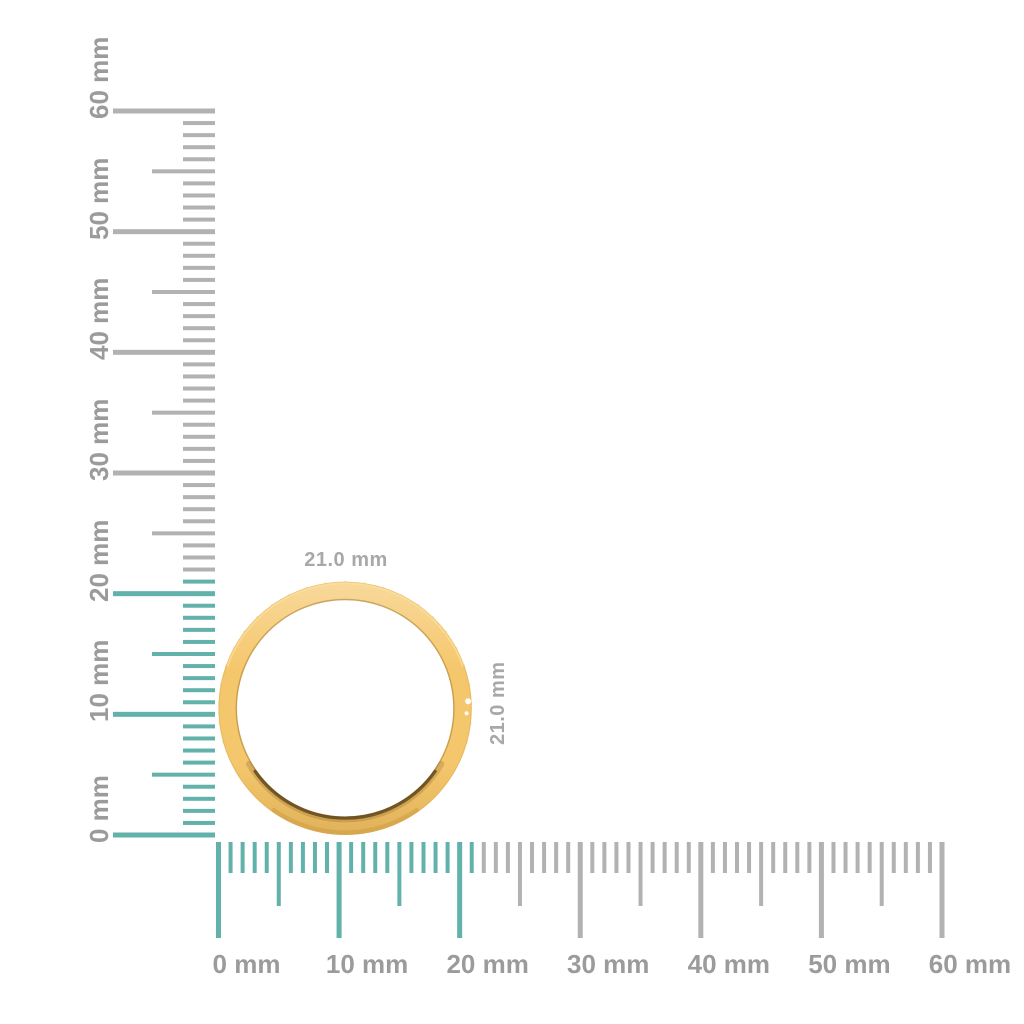 This screenshot has width=1024, height=1024. I want to click on horizontal-ruler-label-40mm: 40 mm, so click(729, 964).